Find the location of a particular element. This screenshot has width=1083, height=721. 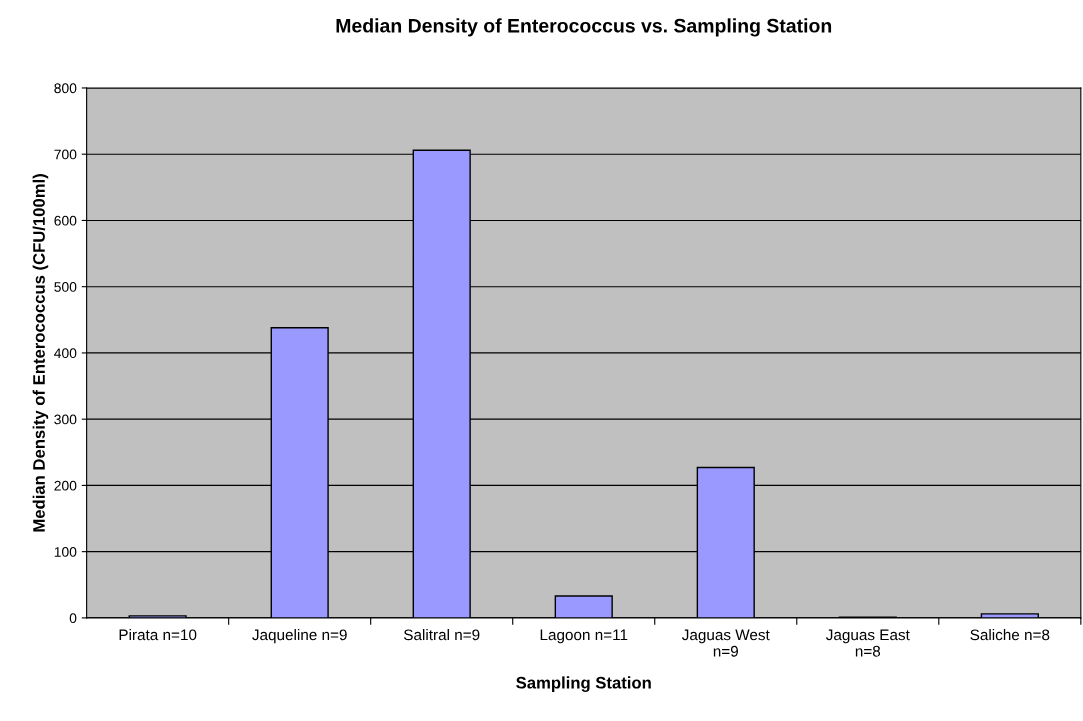

y-tick-label: 700 is located at coordinates (65, 154).